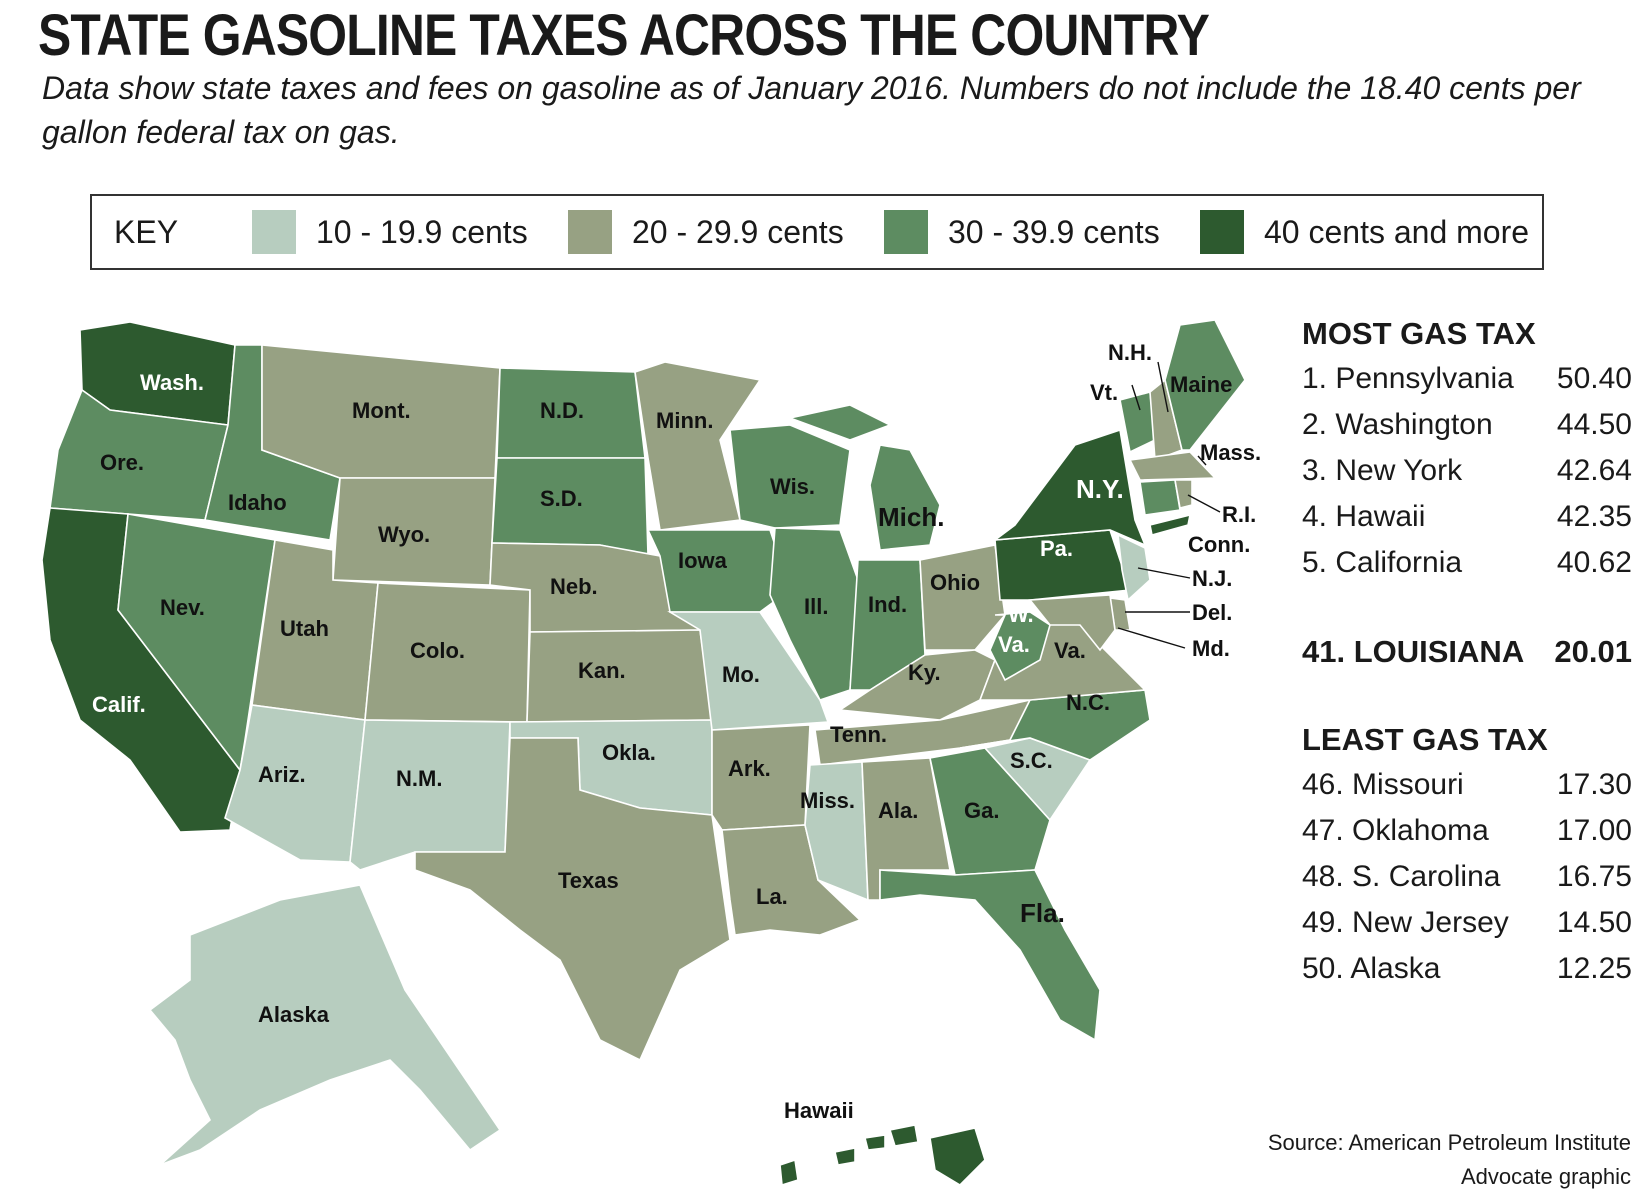 The image size is (1643, 1194). What do you see at coordinates (990, 955) in the screenshot?
I see `state-fl` at bounding box center [990, 955].